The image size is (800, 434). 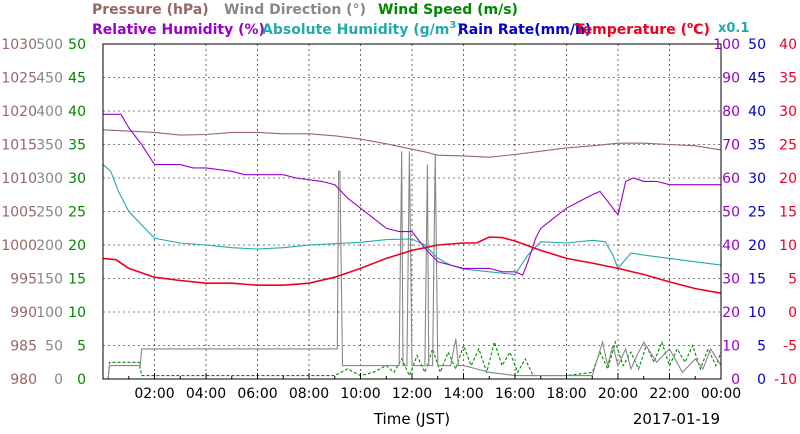 I want to click on y-tick-pressure: 985, so click(x=23, y=347).